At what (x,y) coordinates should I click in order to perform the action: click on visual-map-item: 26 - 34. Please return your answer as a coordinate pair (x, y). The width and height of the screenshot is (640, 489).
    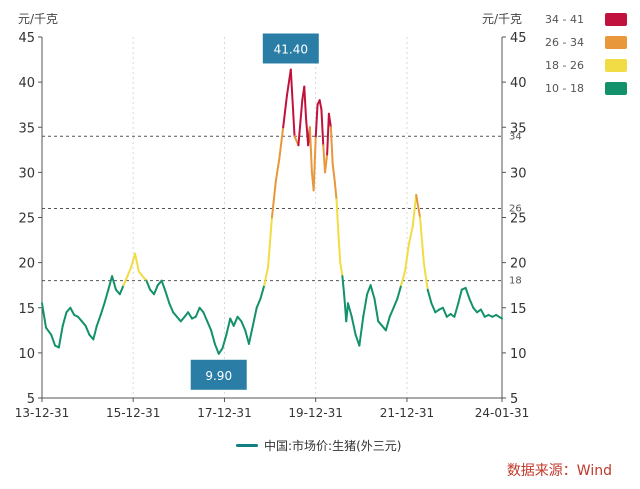
    Looking at the image, I should click on (586, 42).